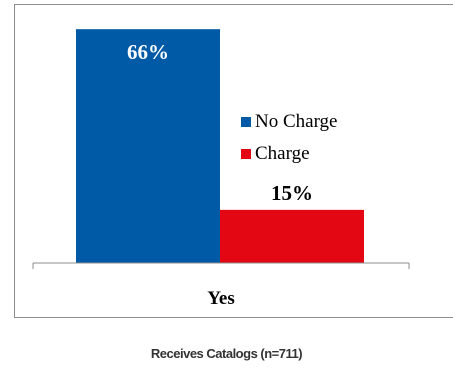  What do you see at coordinates (296, 121) in the screenshot?
I see `legend-label: No Charge` at bounding box center [296, 121].